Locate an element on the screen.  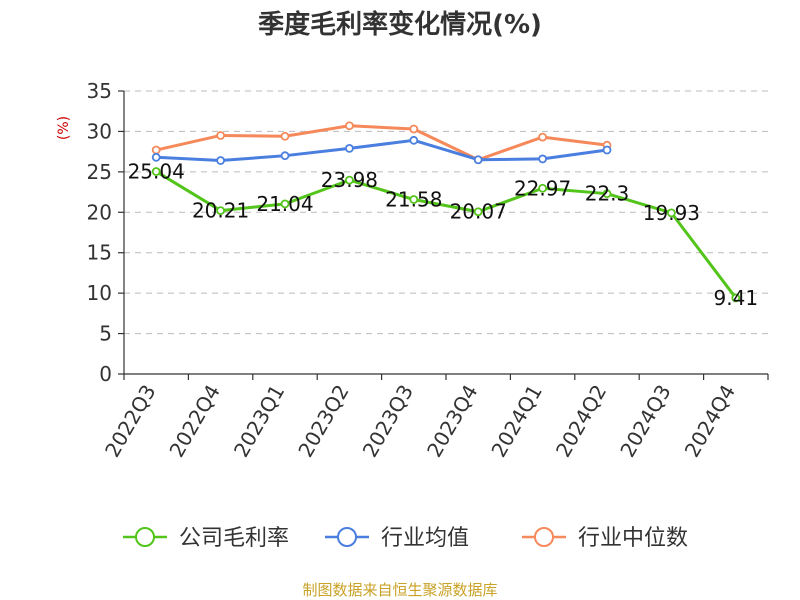
chart-title: 季度毛利率变化情况(%) is located at coordinates (400, 24).